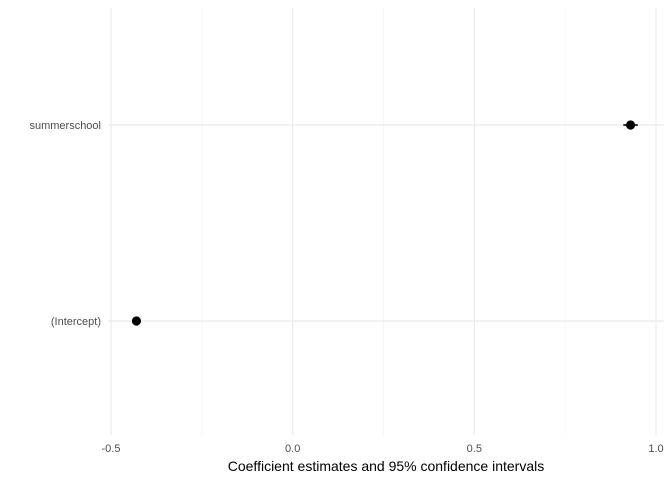 Image resolution: width=672 pixels, height=485 pixels. Describe the element at coordinates (383, 449) in the screenshot. I see `x-tick-labels: -0.5 0.0 0.5 1.0` at that location.